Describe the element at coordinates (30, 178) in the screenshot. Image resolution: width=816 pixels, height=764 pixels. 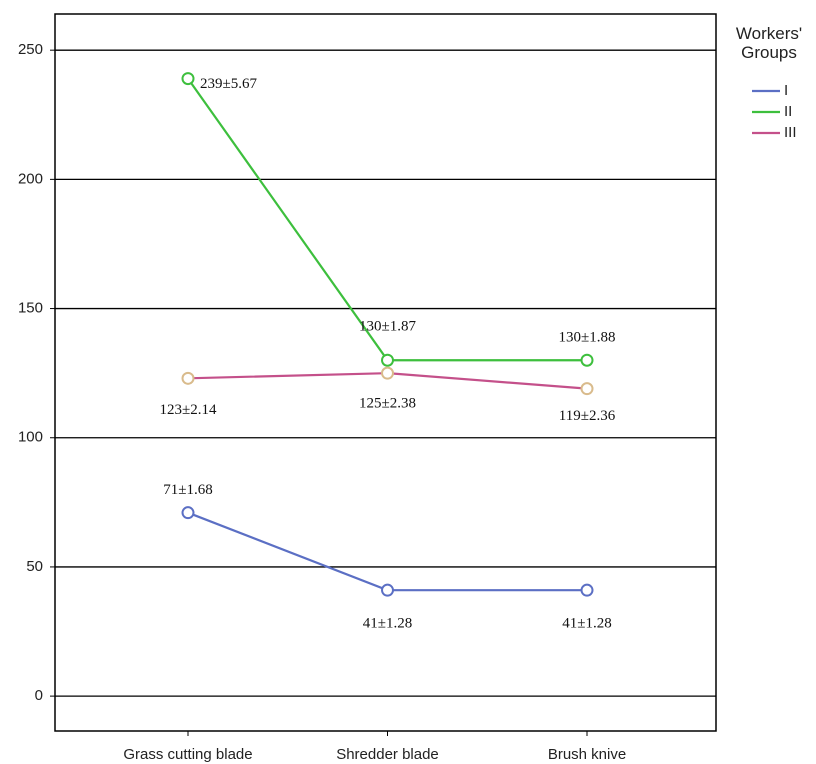
I see `y-tick-label: 200` at that location.